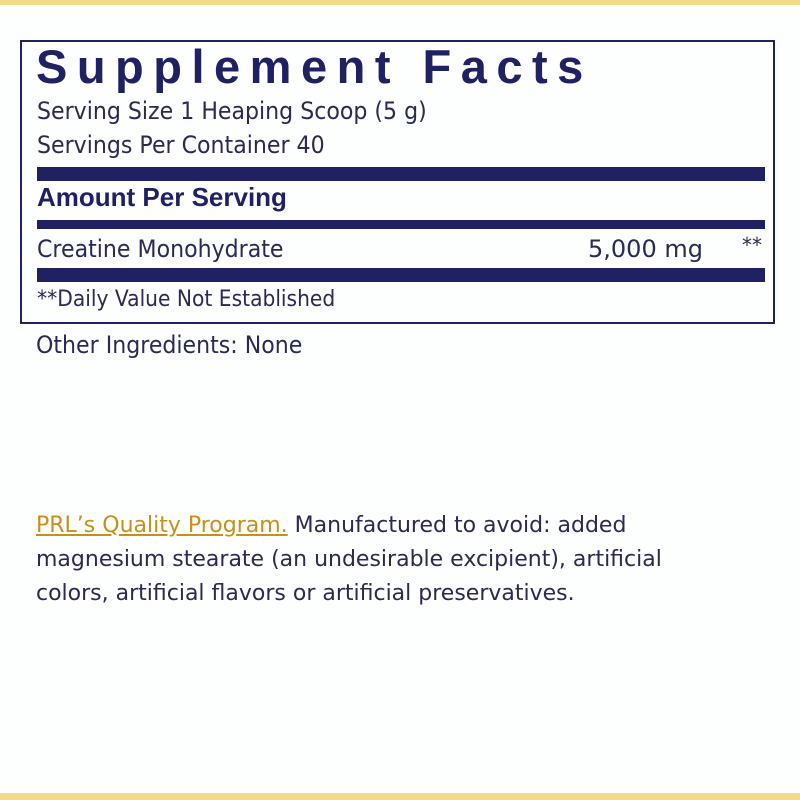 The image size is (800, 800). What do you see at coordinates (401, 224) in the screenshot?
I see `divider` at bounding box center [401, 224].